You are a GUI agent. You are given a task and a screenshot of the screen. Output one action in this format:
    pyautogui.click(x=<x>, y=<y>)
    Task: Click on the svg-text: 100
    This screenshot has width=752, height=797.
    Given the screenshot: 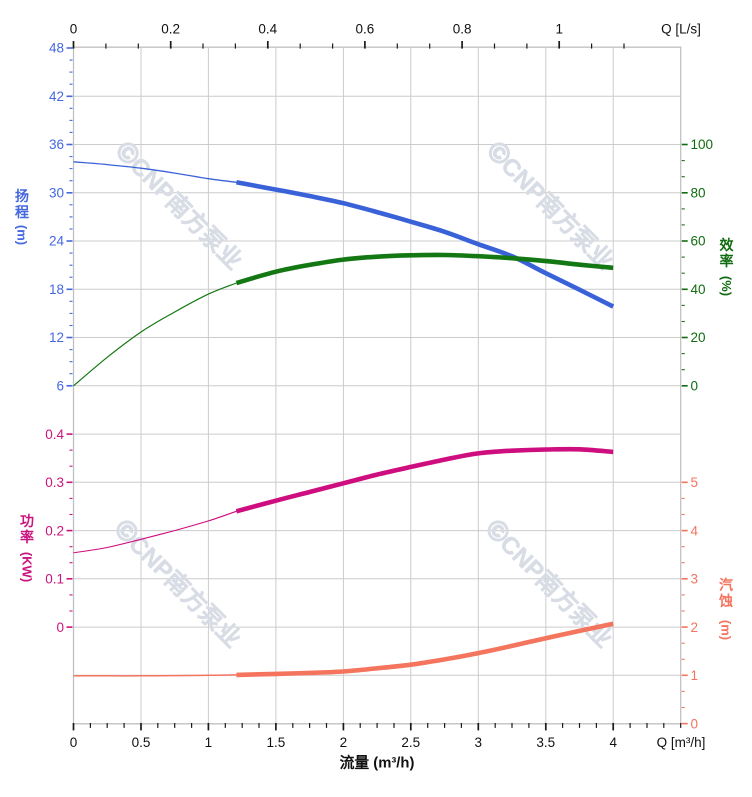 What is the action you would take?
    pyautogui.click(x=702, y=144)
    